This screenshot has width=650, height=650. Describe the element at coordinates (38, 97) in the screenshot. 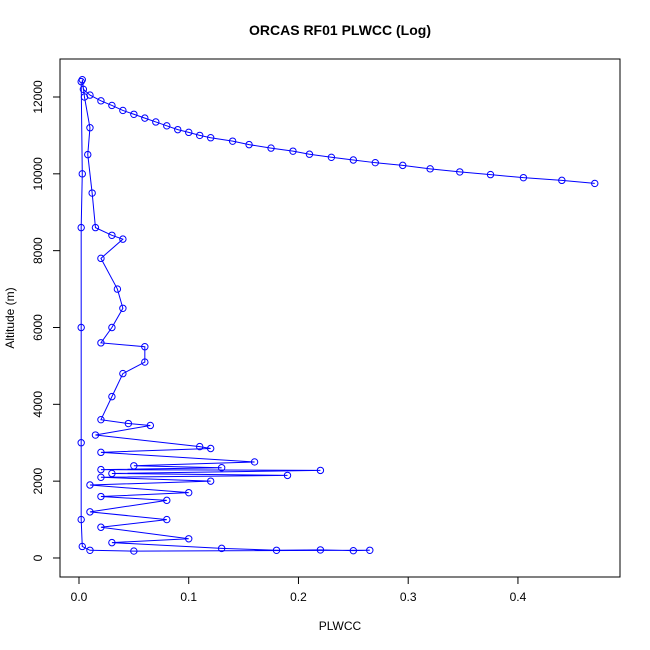

I see `y-tick-label: 12000` at that location.